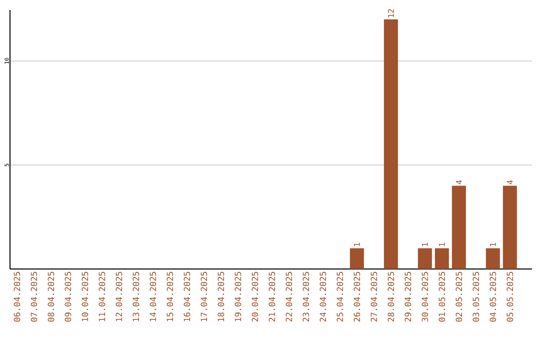  I want to click on x-tick-label: 06.04.2025, so click(17, 297).